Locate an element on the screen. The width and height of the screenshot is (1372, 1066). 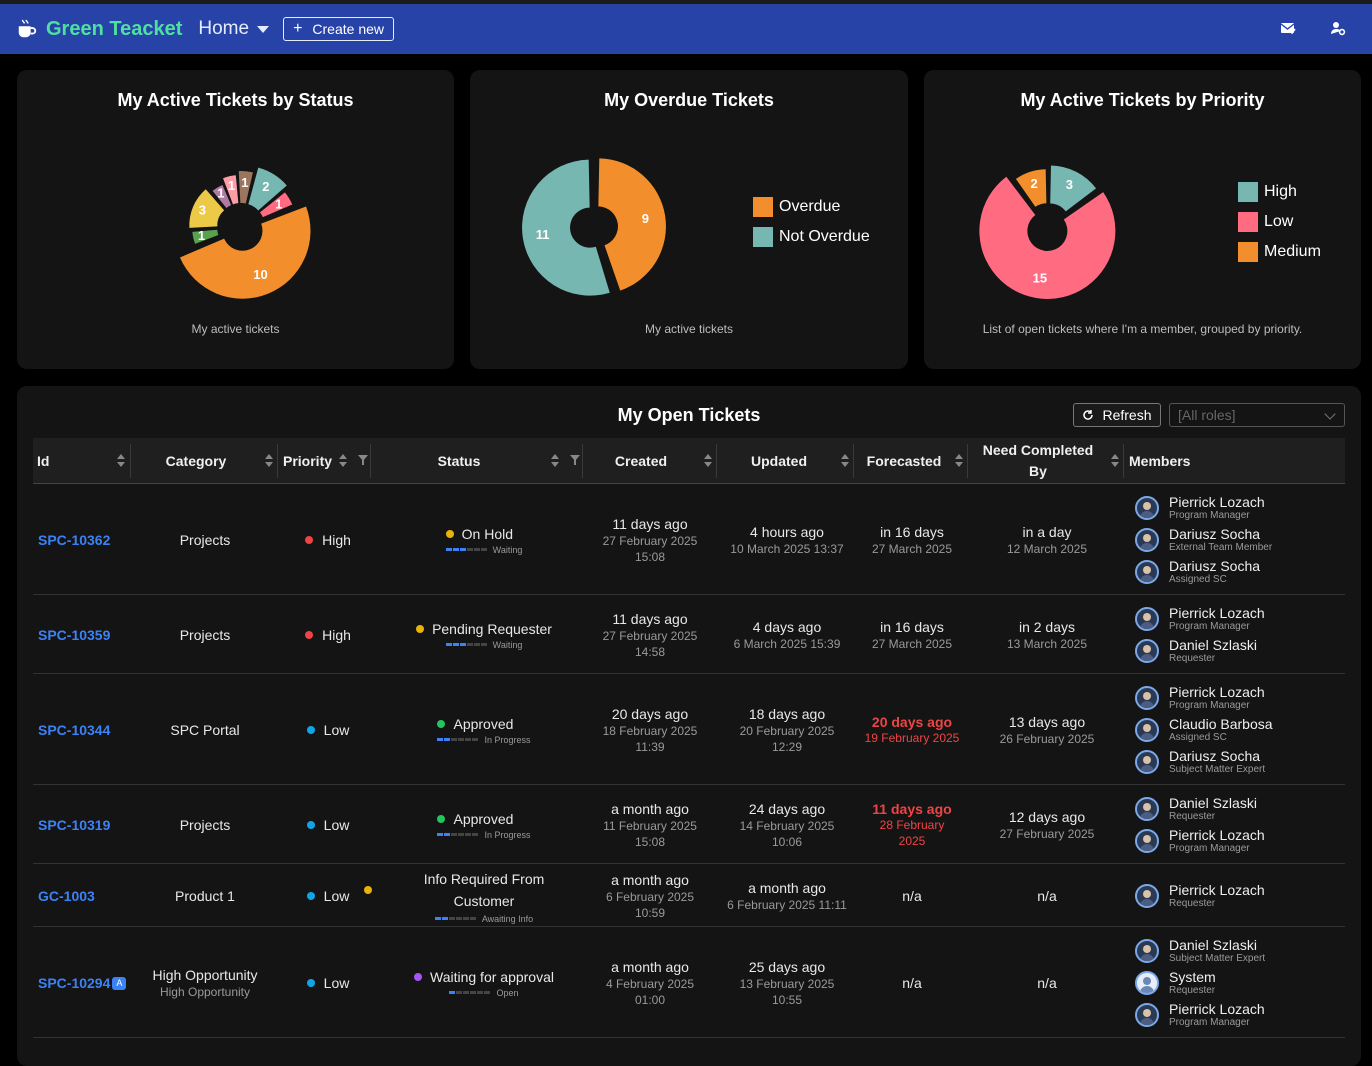
legend-item-overdue: Overdue is located at coordinates (811, 207).